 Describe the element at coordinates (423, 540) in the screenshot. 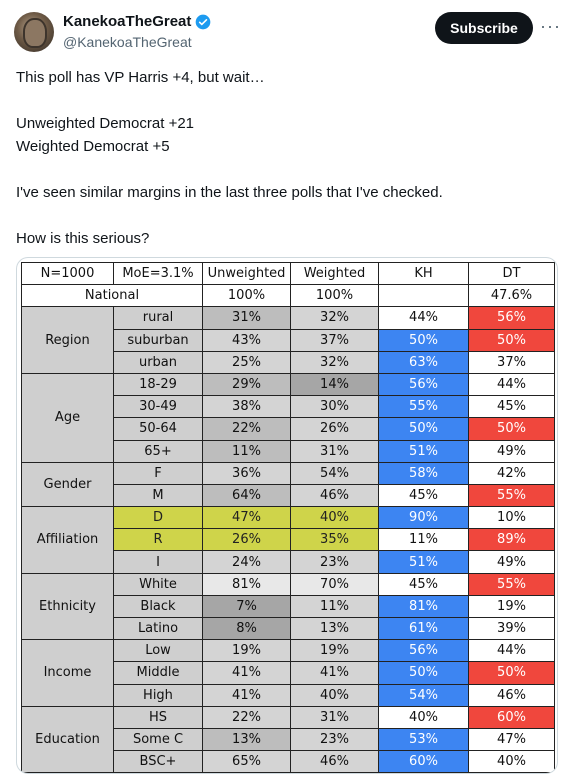

I see `kh-cell: 11%` at that location.